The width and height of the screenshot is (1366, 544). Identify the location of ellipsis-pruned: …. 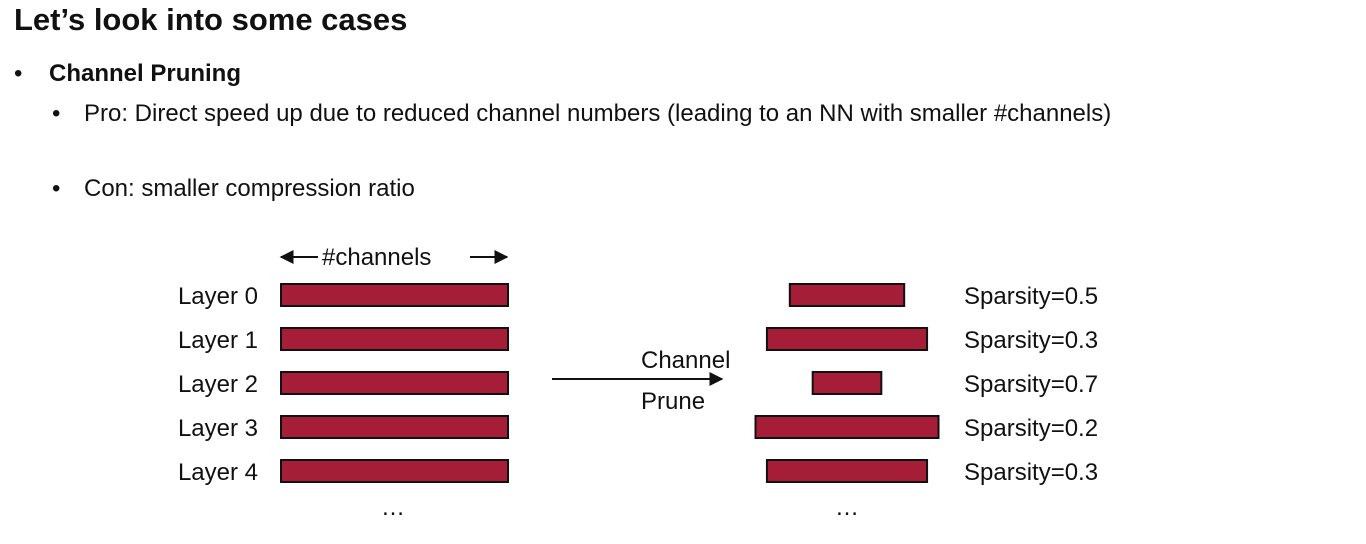
(847, 507).